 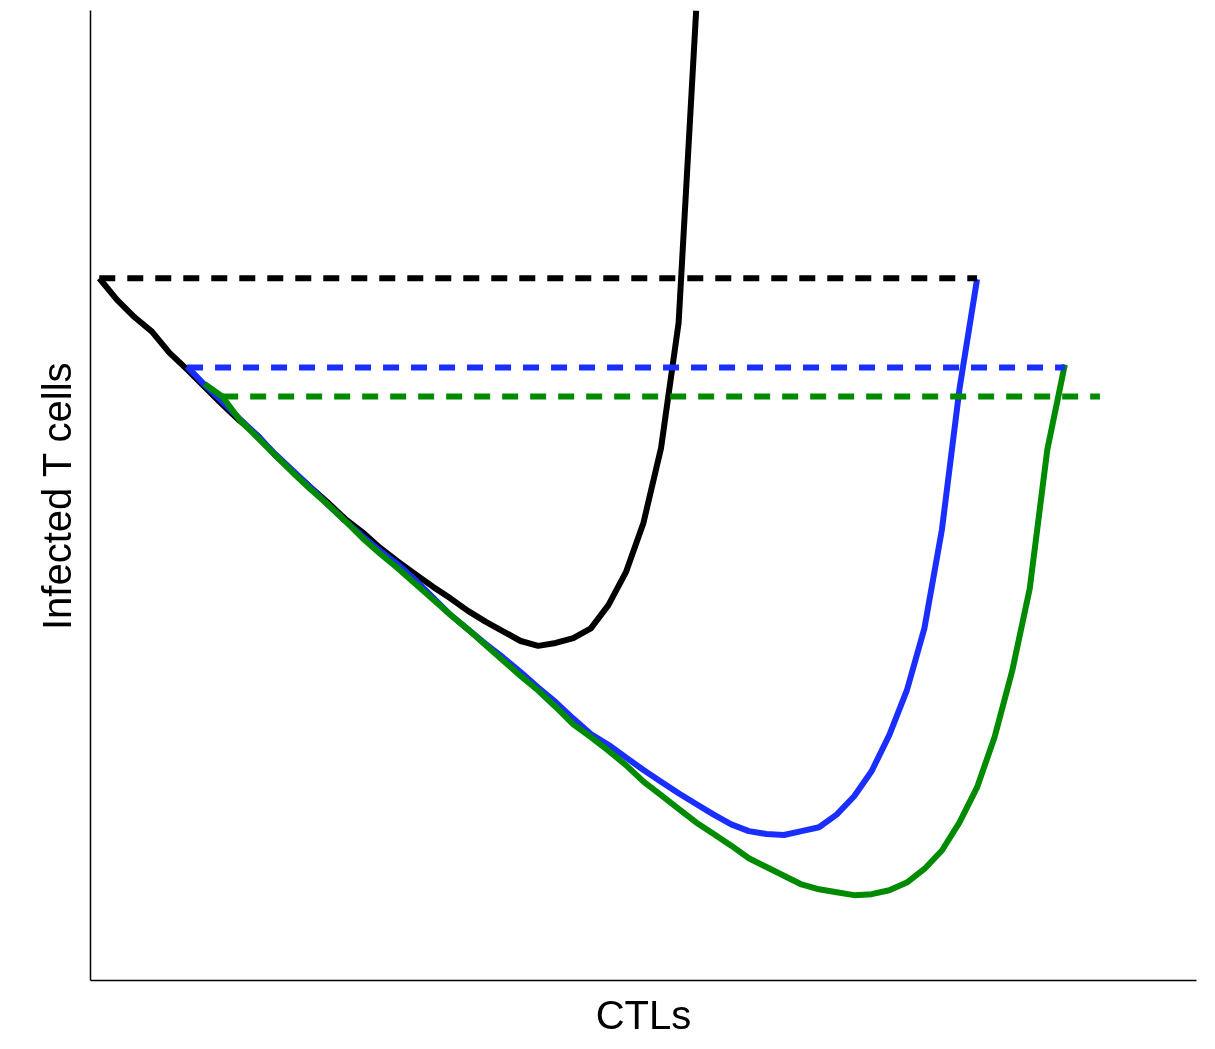 I want to click on y-axis-title: Infected T cells, so click(x=56, y=496).